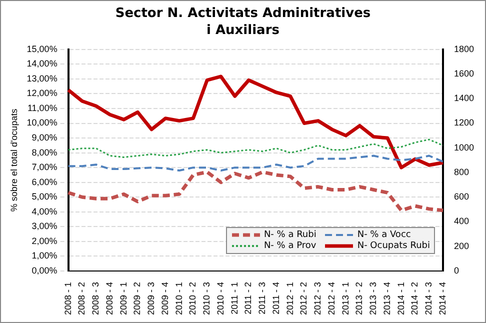 This screenshot has height=323, width=486. What do you see at coordinates (462, 171) in the screenshot?
I see `y2-tick-label: 800` at bounding box center [462, 171].